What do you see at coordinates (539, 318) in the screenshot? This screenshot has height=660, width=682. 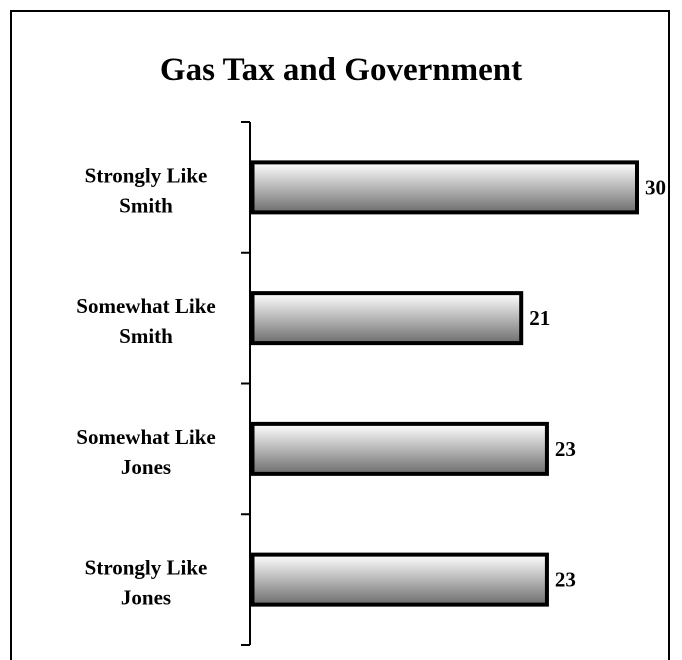 I see `data-label: 21` at bounding box center [539, 318].